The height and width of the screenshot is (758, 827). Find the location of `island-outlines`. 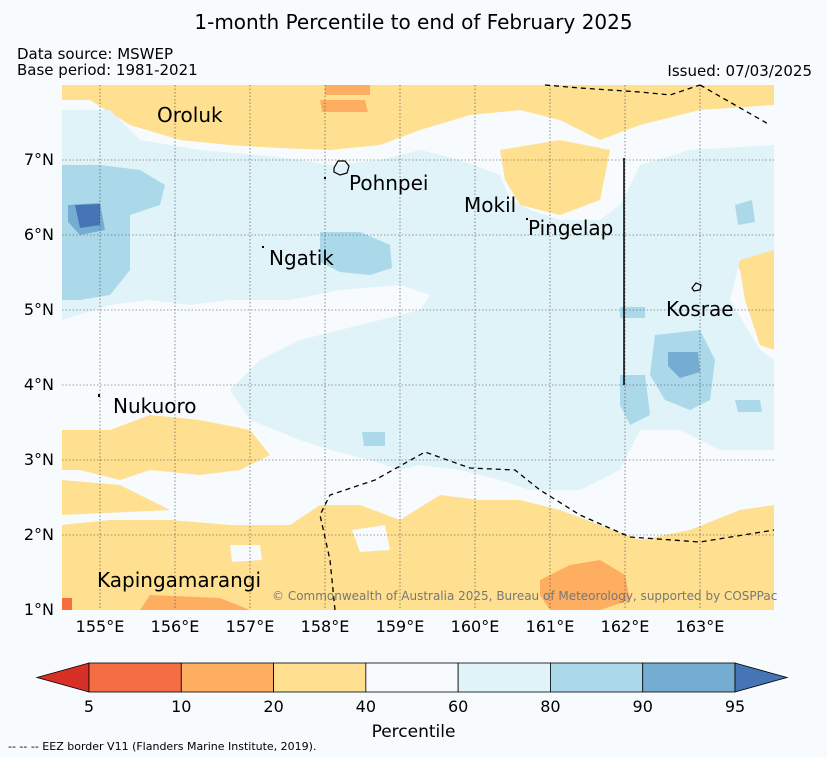

island-outlines is located at coordinates (517, 226).